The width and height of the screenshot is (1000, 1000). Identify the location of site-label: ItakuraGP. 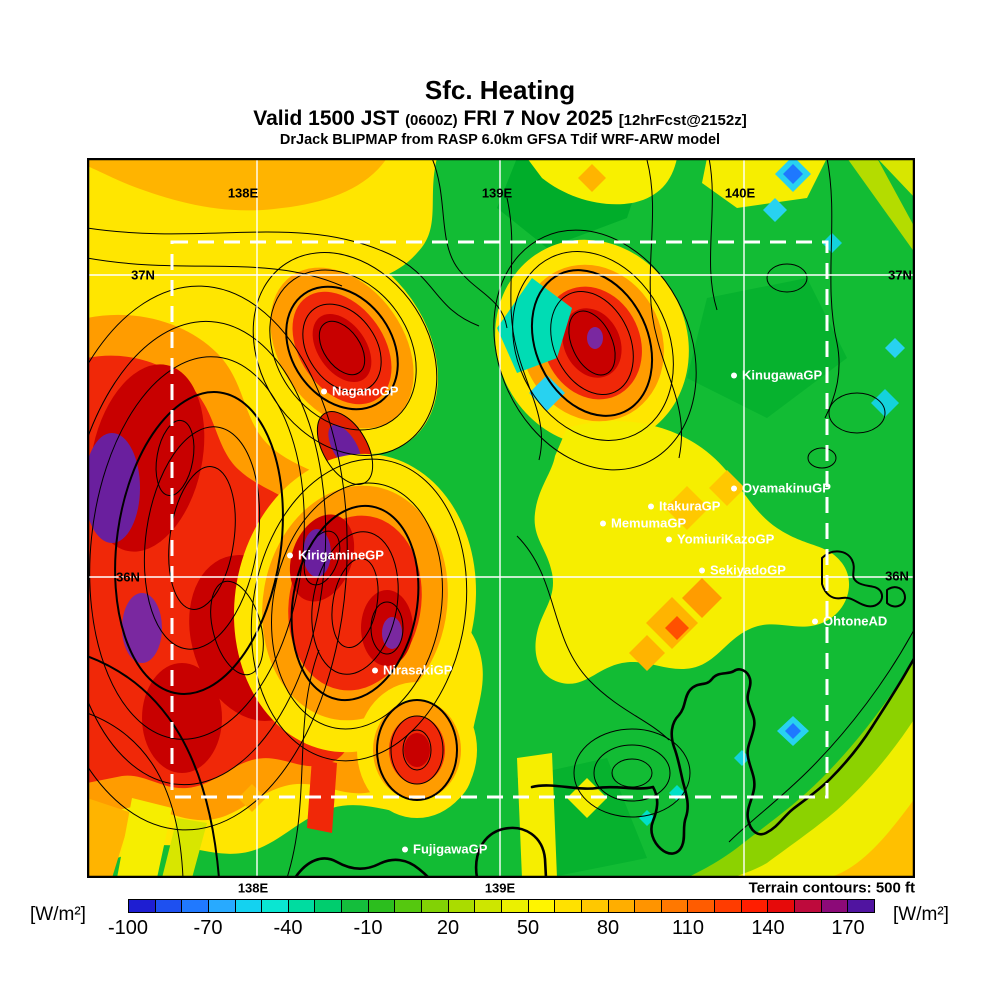
(690, 506).